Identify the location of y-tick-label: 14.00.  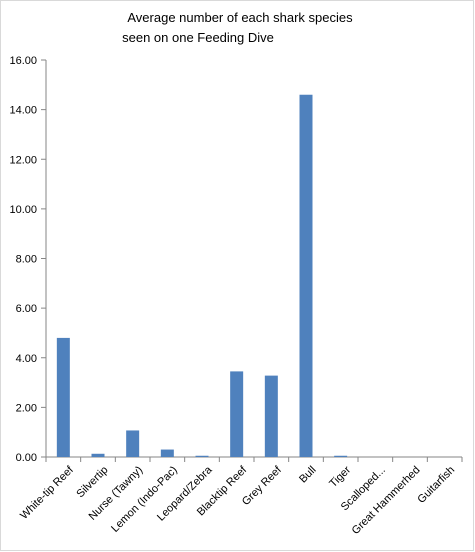
(23, 111).